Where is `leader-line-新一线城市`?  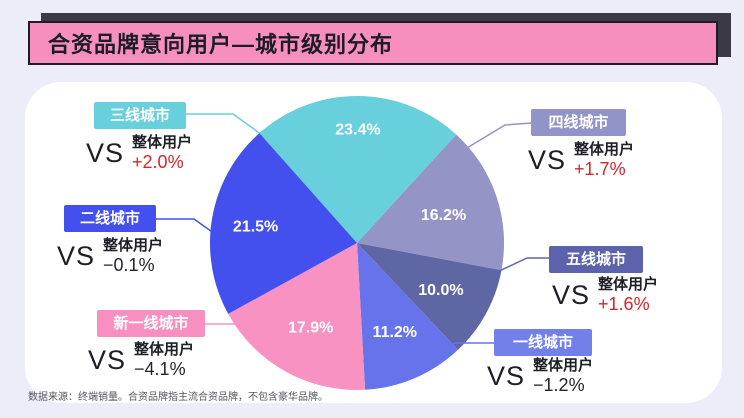
leader-line-新一线城市 is located at coordinates (245, 333).